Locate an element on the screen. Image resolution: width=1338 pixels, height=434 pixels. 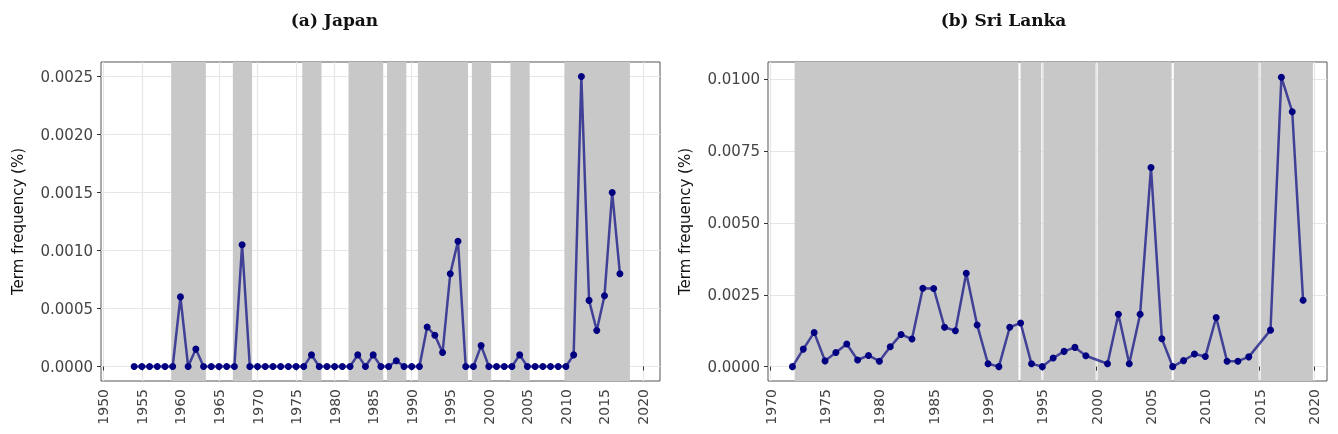
chart-title: (b) Sri Lanka is located at coordinates (1003, 19).